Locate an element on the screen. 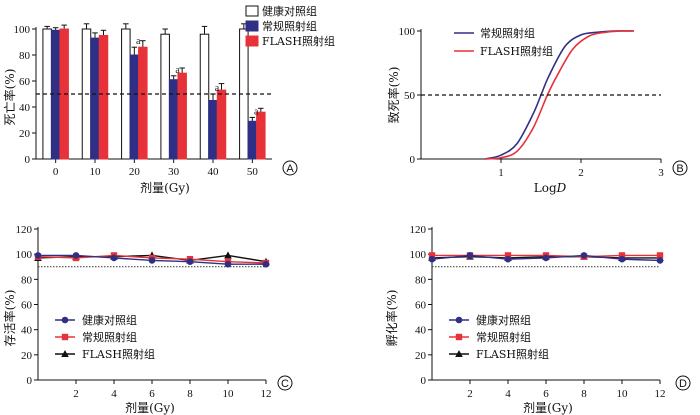 The image size is (700, 415). bar-control is located at coordinates (165, 96).